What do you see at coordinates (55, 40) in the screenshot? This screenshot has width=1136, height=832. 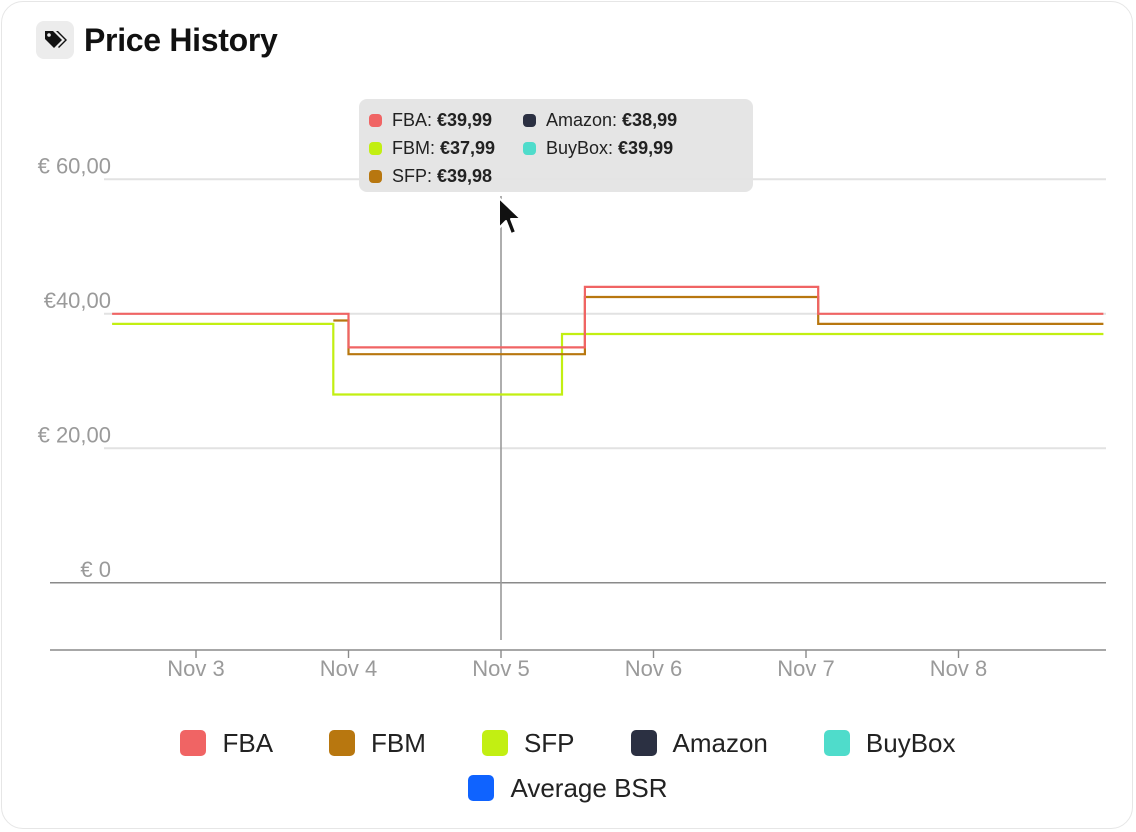 I see `tag-icon` at bounding box center [55, 40].